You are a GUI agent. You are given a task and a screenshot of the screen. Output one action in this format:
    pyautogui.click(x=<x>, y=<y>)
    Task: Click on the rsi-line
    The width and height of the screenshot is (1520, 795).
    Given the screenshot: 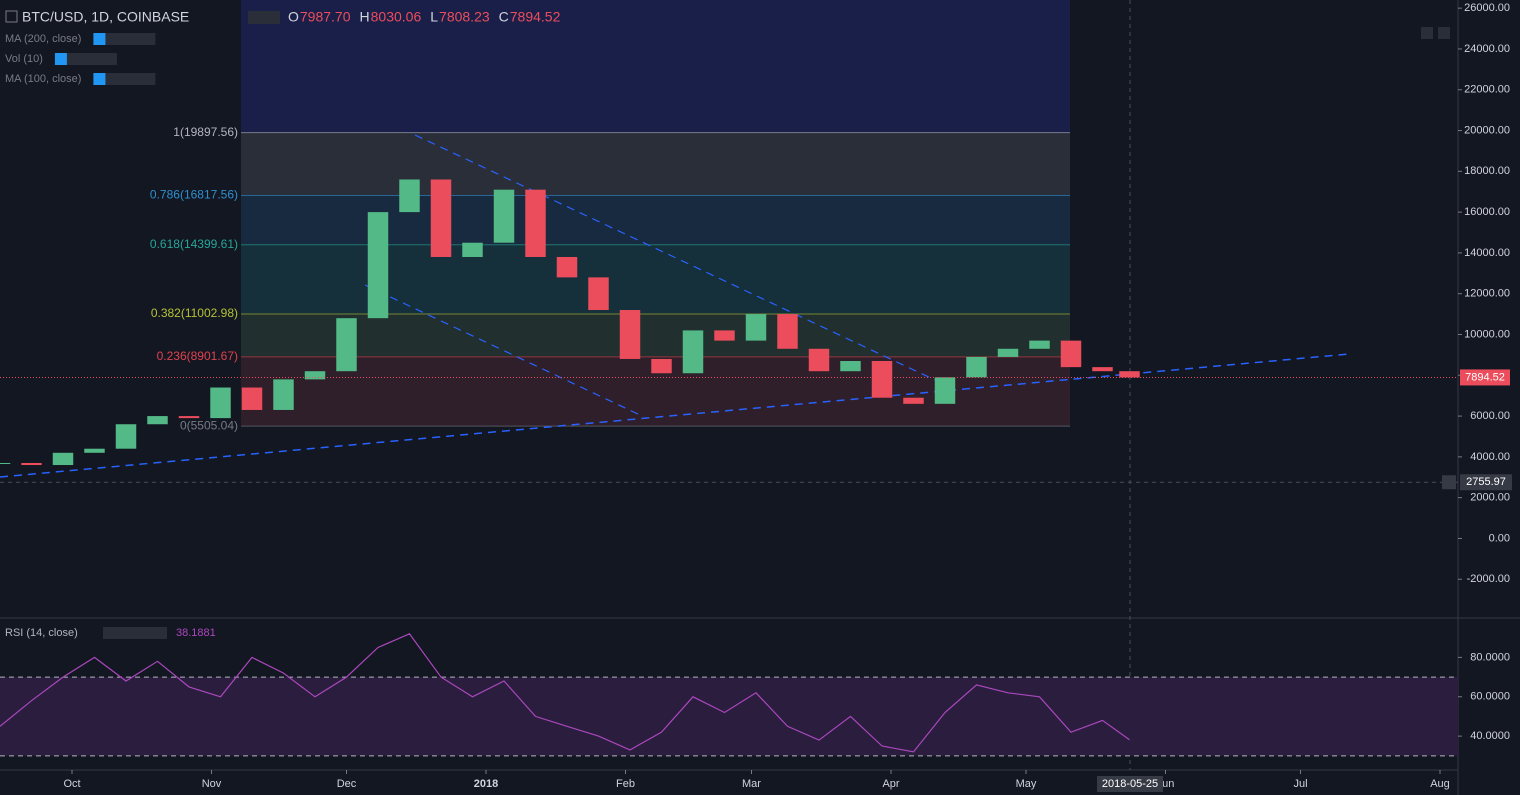 What is the action you would take?
    pyautogui.click(x=565, y=693)
    